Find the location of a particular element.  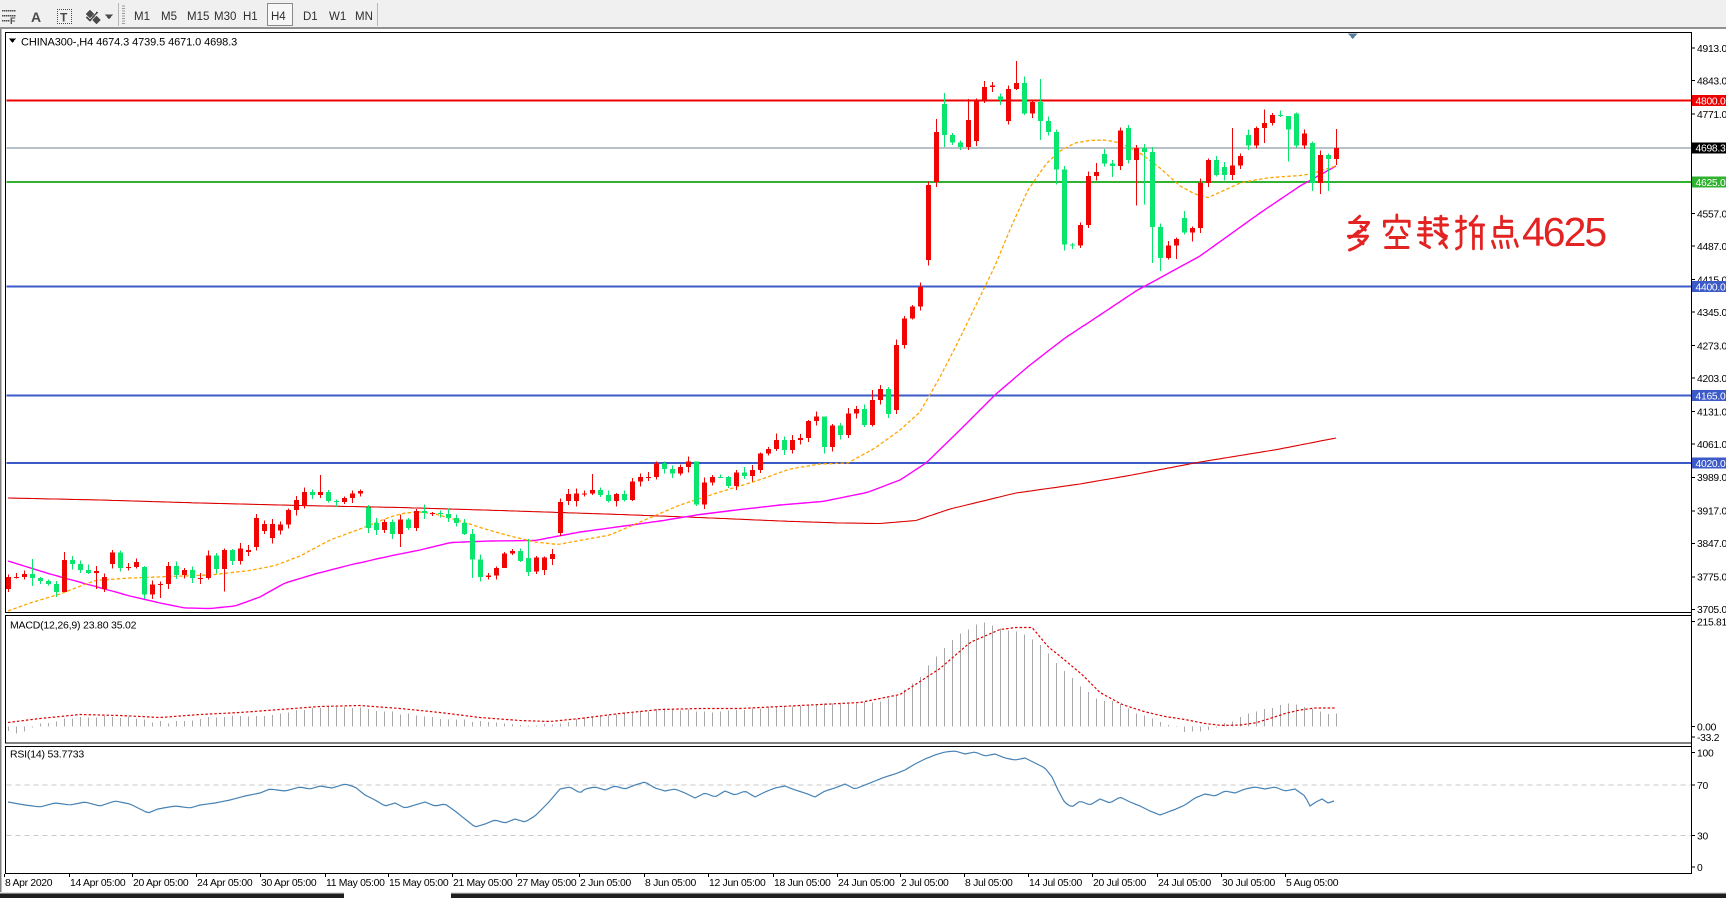

svg-text: 4487.0 is located at coordinates (1711, 247).